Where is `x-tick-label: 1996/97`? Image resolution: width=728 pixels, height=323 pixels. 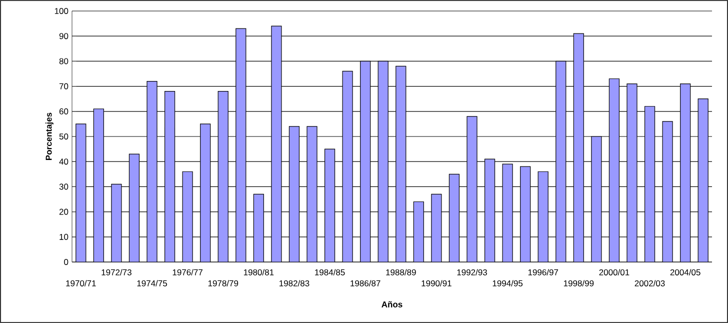
x-tick-label: 1996/97 is located at coordinates (543, 272).